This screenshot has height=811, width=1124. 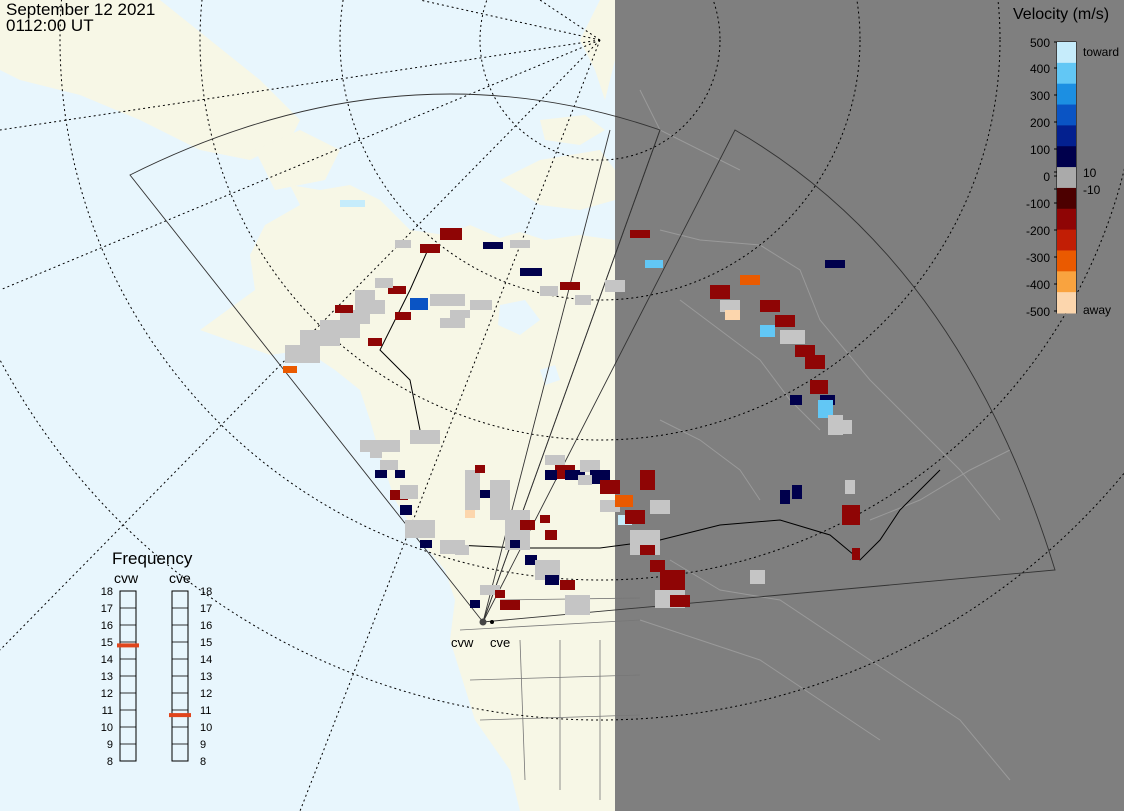 I want to click on frequency-radar-label-cvw: cvw, so click(x=126, y=578).